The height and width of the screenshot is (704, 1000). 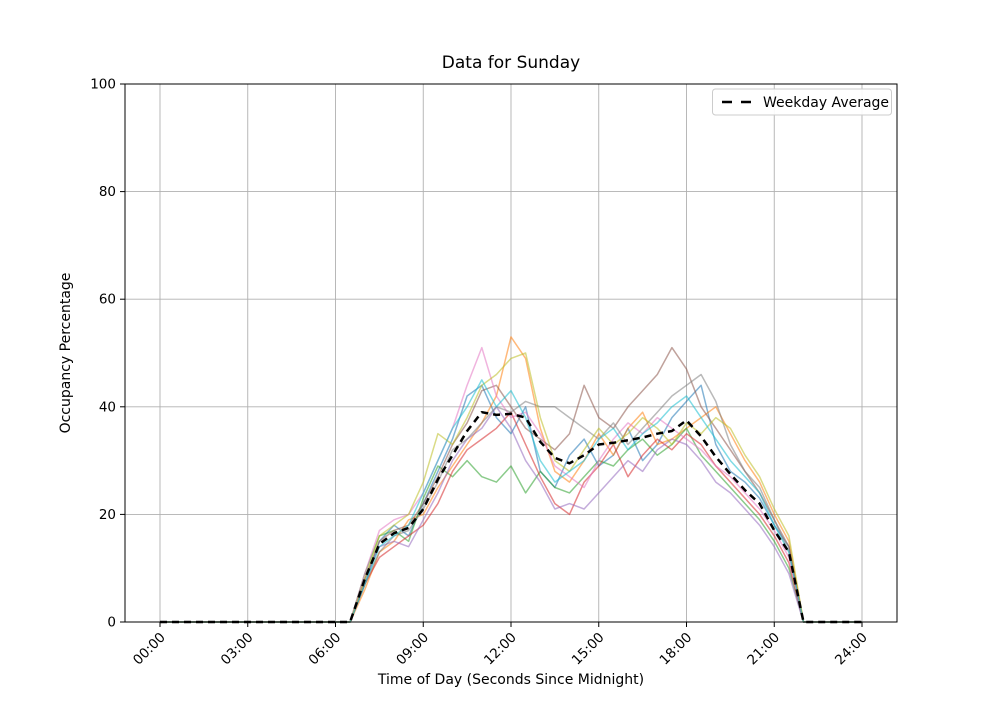 I want to click on y-tick-label: 0, so click(x=111, y=623).